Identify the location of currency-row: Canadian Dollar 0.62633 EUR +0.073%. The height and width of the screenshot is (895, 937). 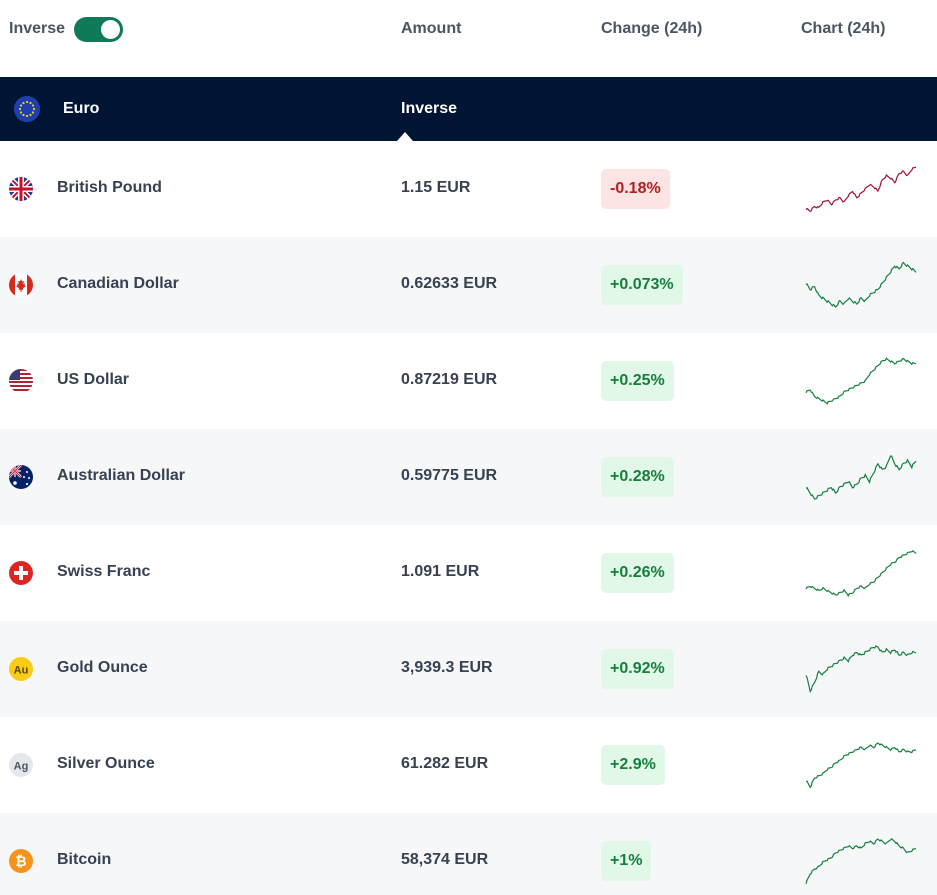
(468, 285).